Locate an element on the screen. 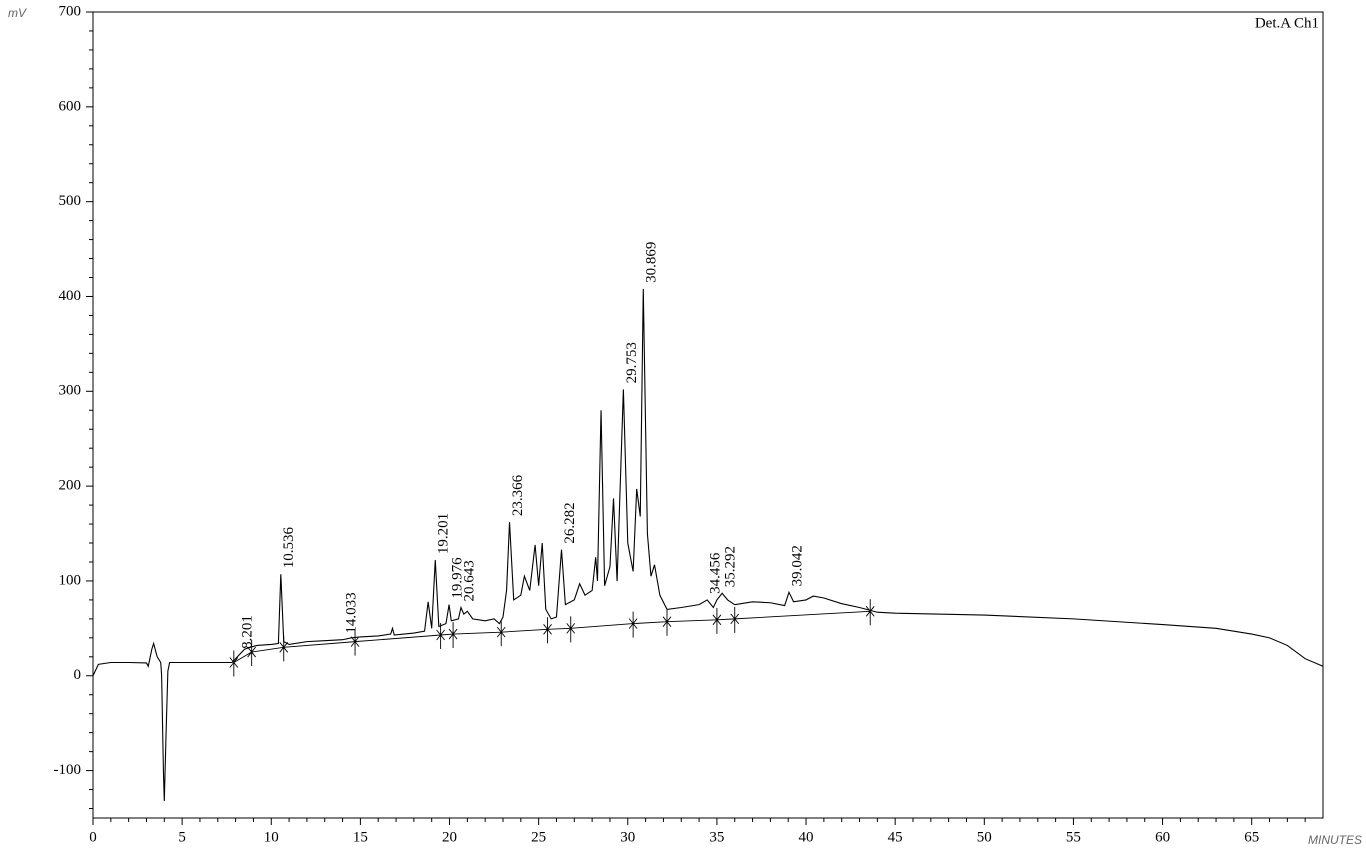 Image resolution: width=1366 pixels, height=852 pixels. peak-label: 23.366 is located at coordinates (518, 495).